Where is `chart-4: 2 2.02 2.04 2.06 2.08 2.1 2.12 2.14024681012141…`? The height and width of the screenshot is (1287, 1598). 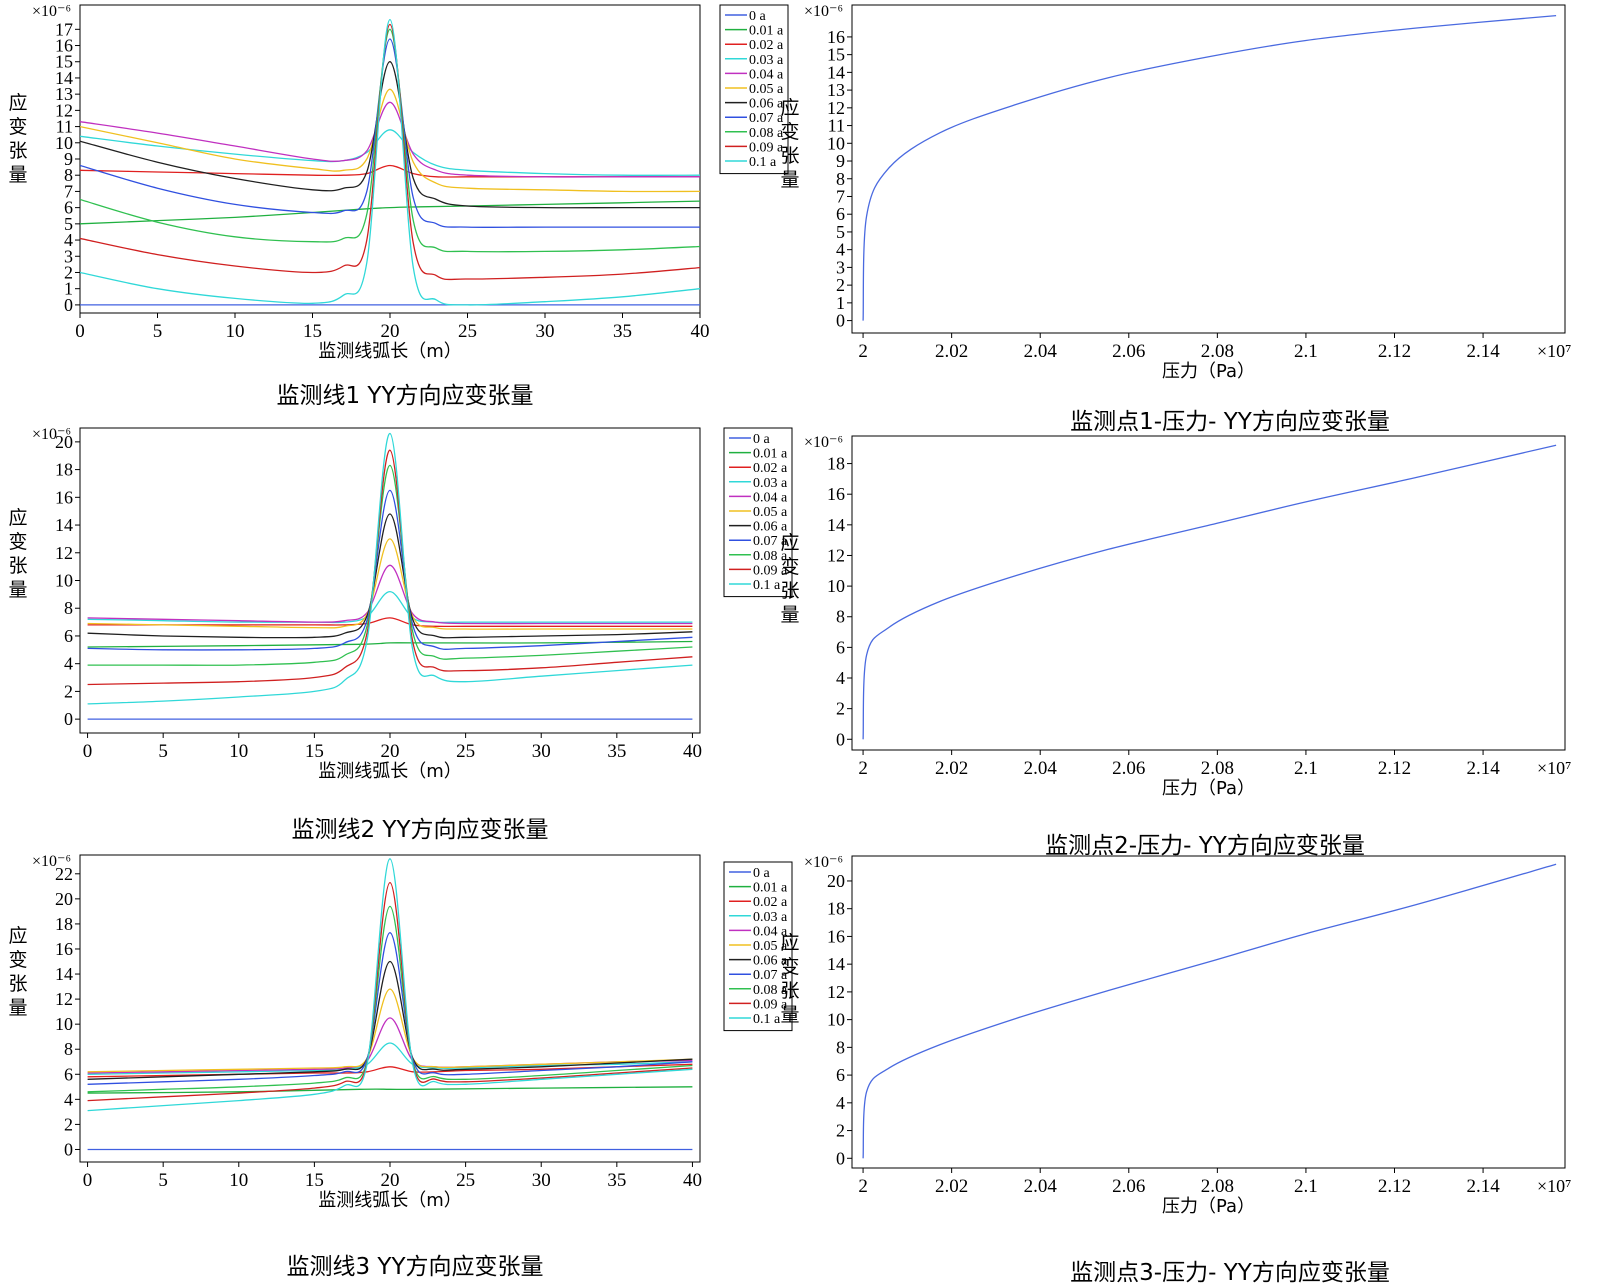
chart-4: 2 2.02 2.04 2.06 2.08 2.1 2.12 2.14024681012141… is located at coordinates (1175, 616).